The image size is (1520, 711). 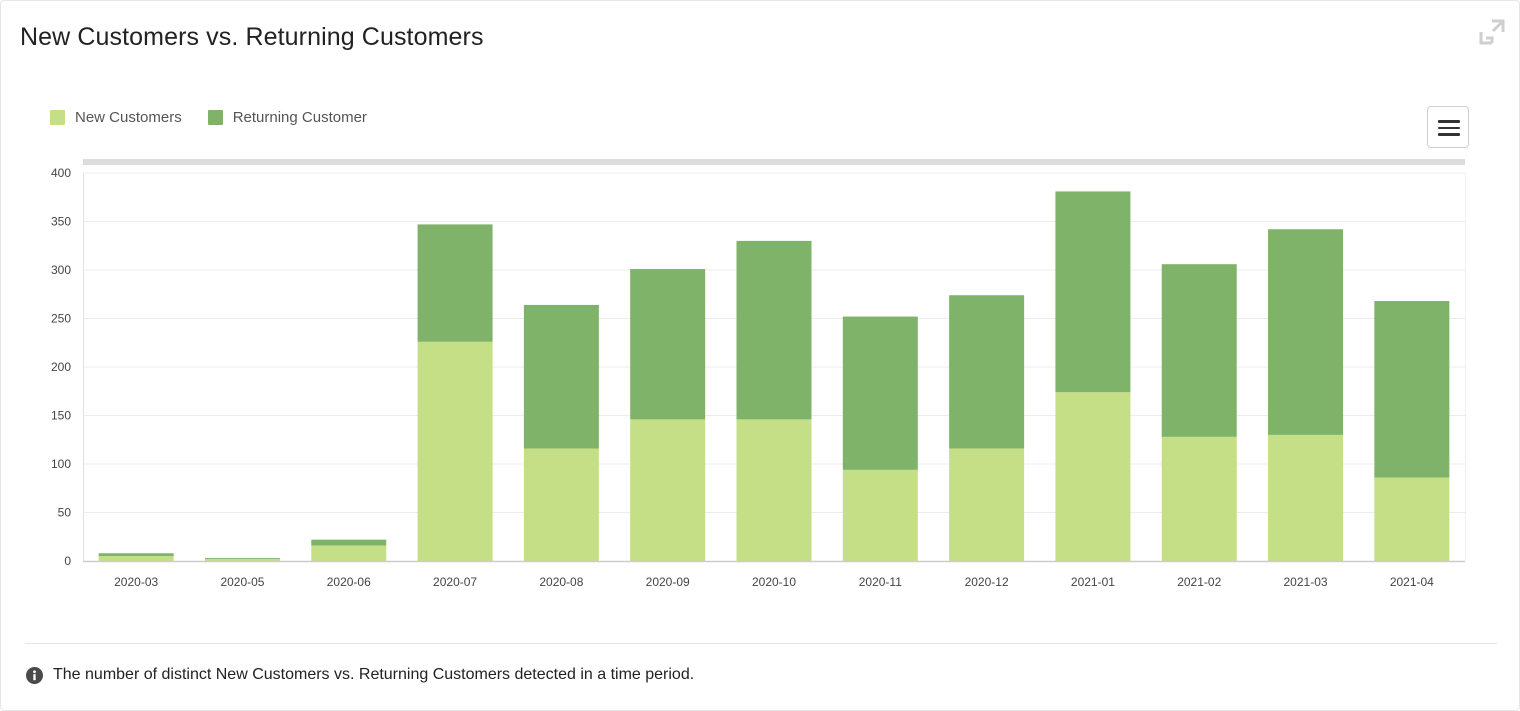 I want to click on expand-button, so click(x=1492, y=32).